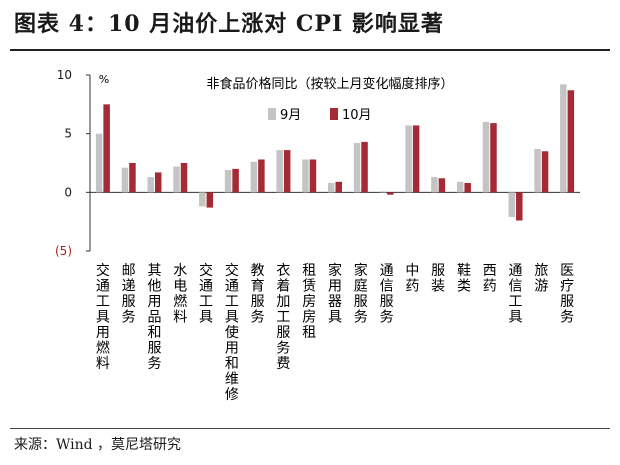  Describe the element at coordinates (387, 294) in the screenshot. I see `x-tick-label: 通信服务` at that location.